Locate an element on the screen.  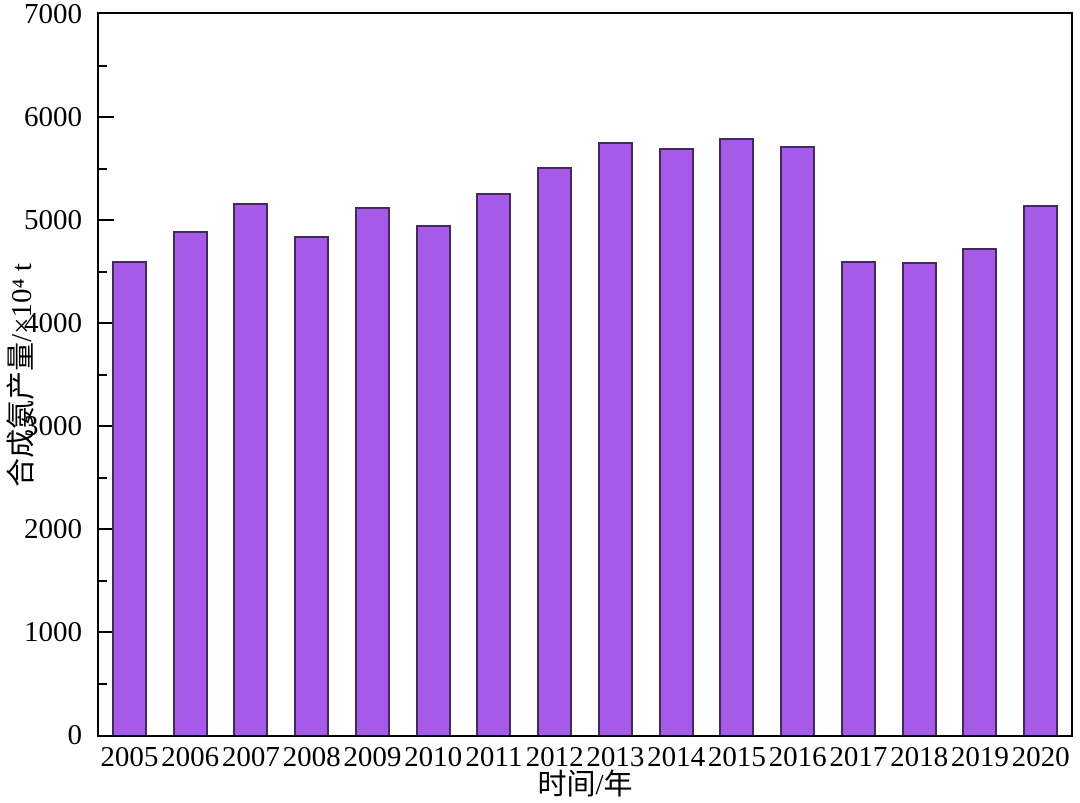
x-tick-label-2020: 2020 is located at coordinates (1040, 757).